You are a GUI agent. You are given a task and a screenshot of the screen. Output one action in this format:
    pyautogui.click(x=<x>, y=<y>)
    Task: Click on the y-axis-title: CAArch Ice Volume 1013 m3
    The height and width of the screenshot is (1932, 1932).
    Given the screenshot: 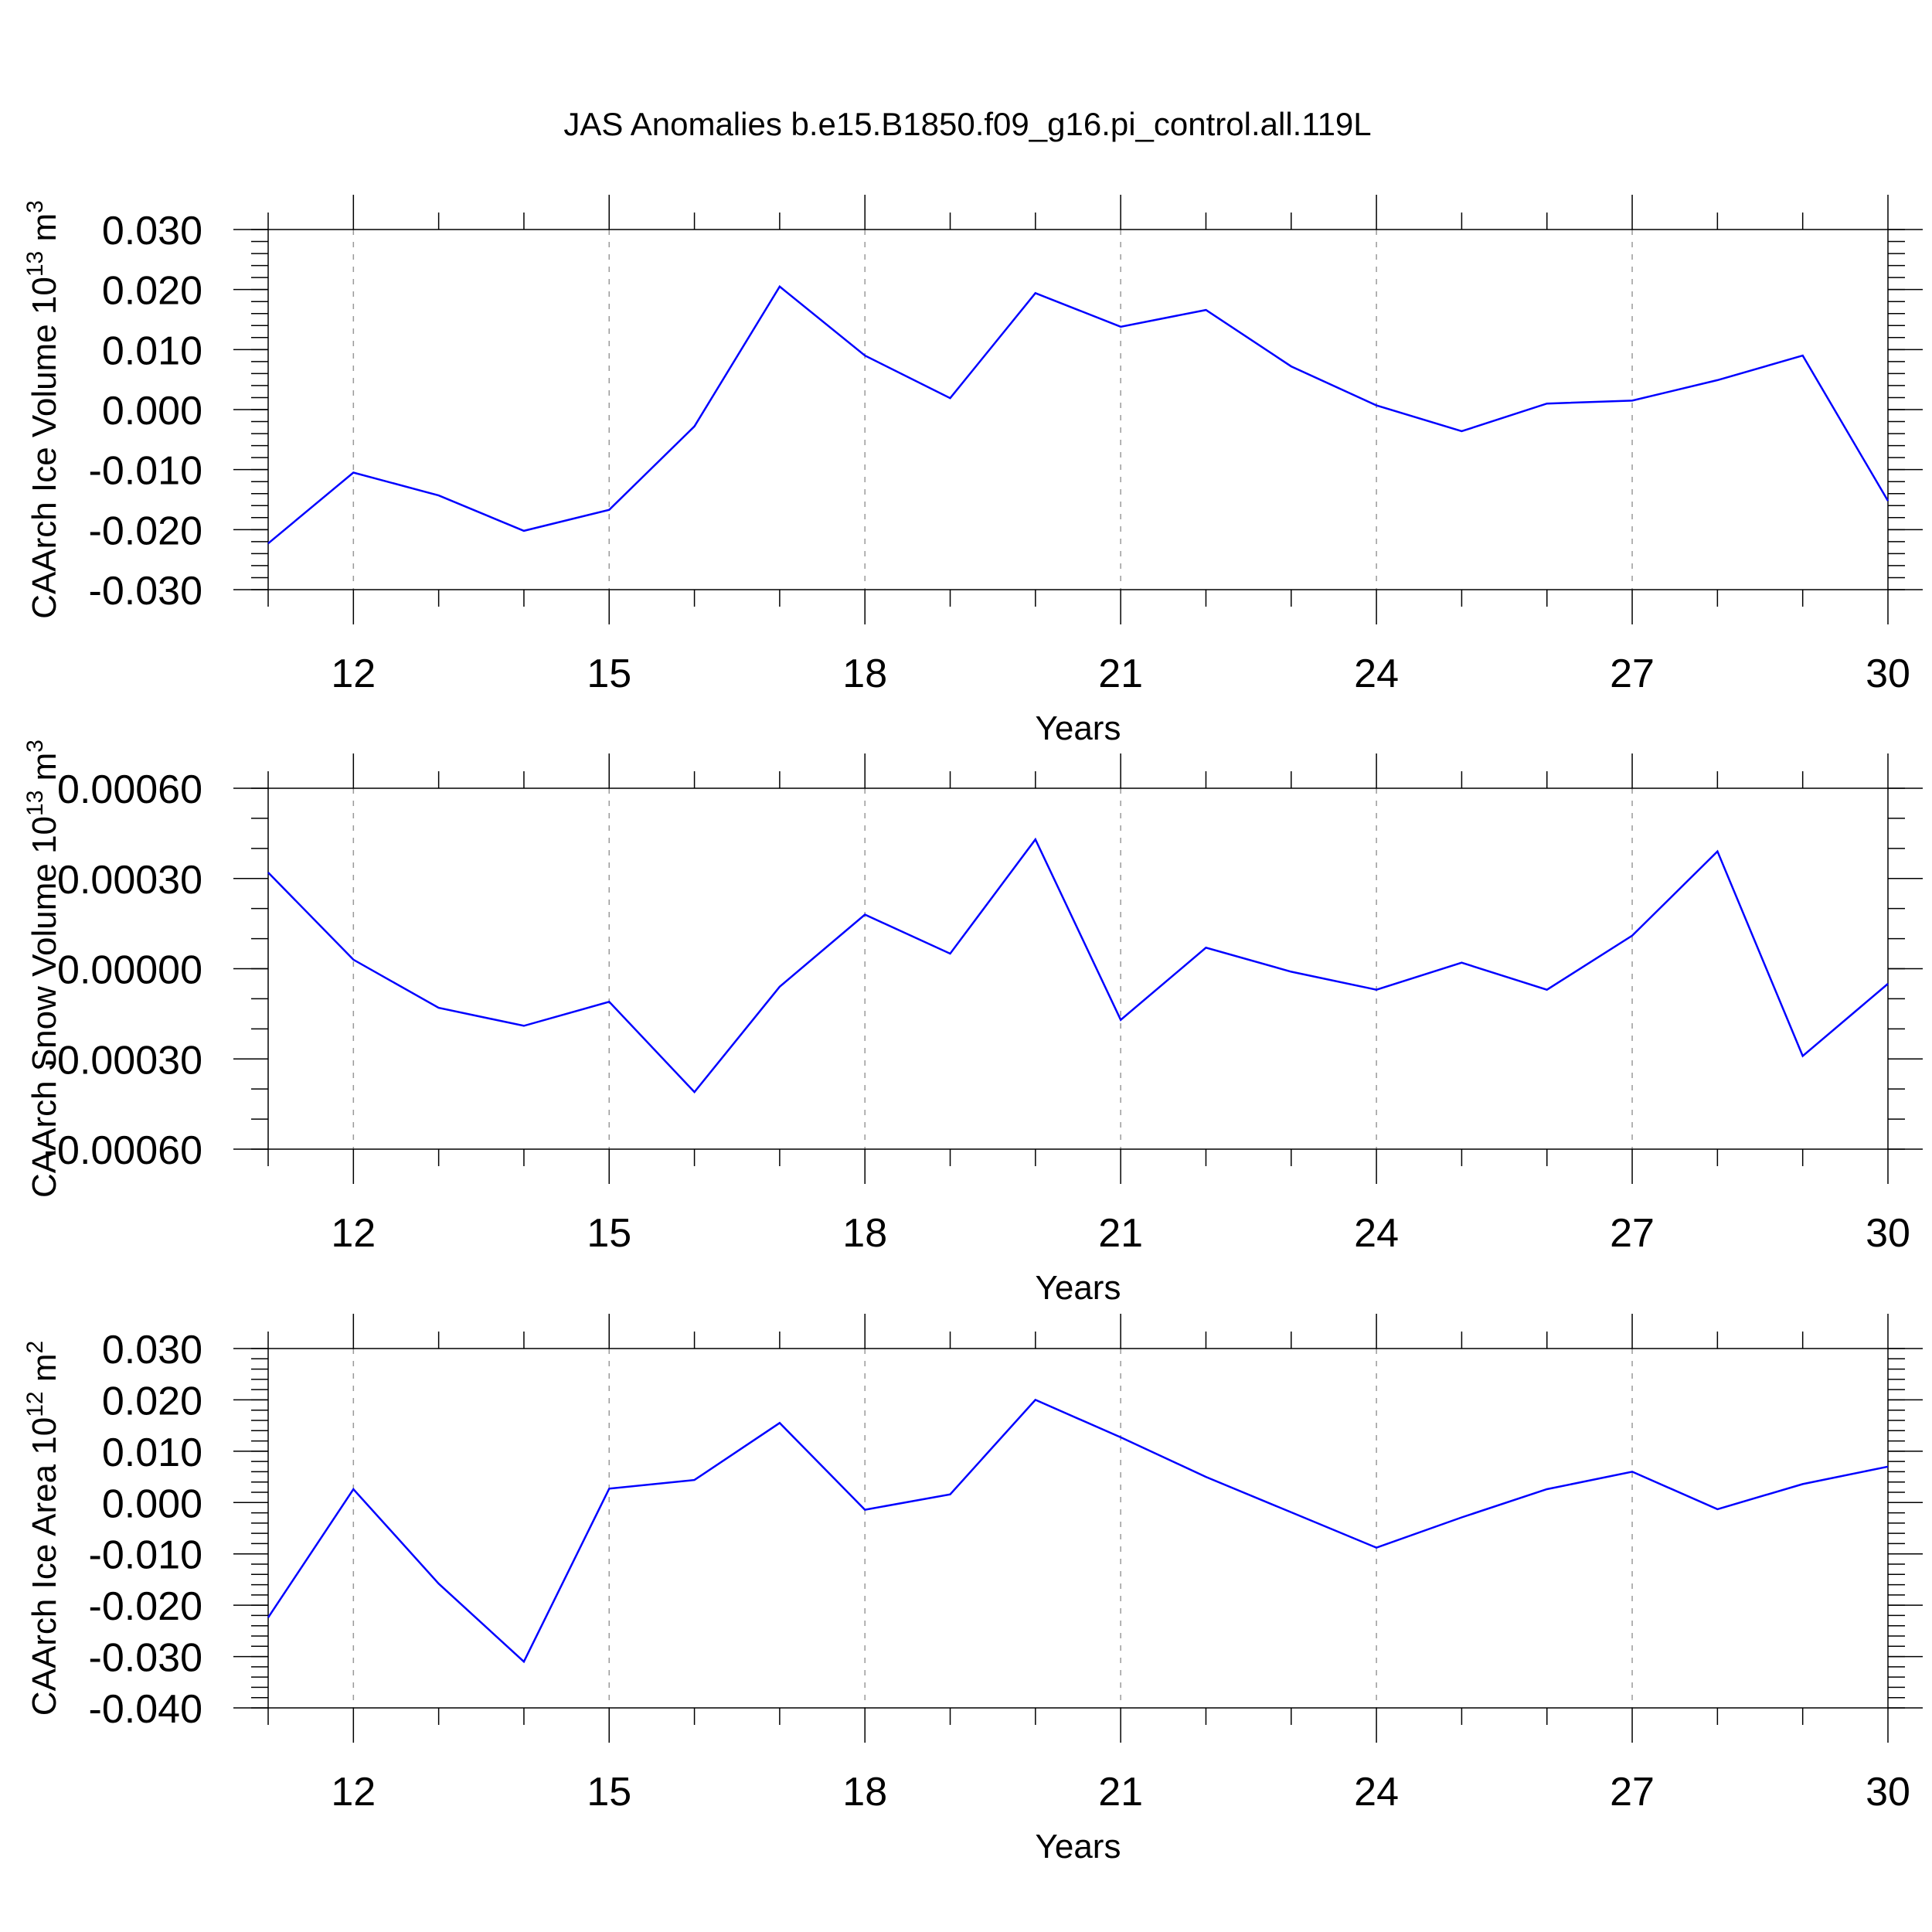 What is the action you would take?
    pyautogui.click(x=43, y=410)
    